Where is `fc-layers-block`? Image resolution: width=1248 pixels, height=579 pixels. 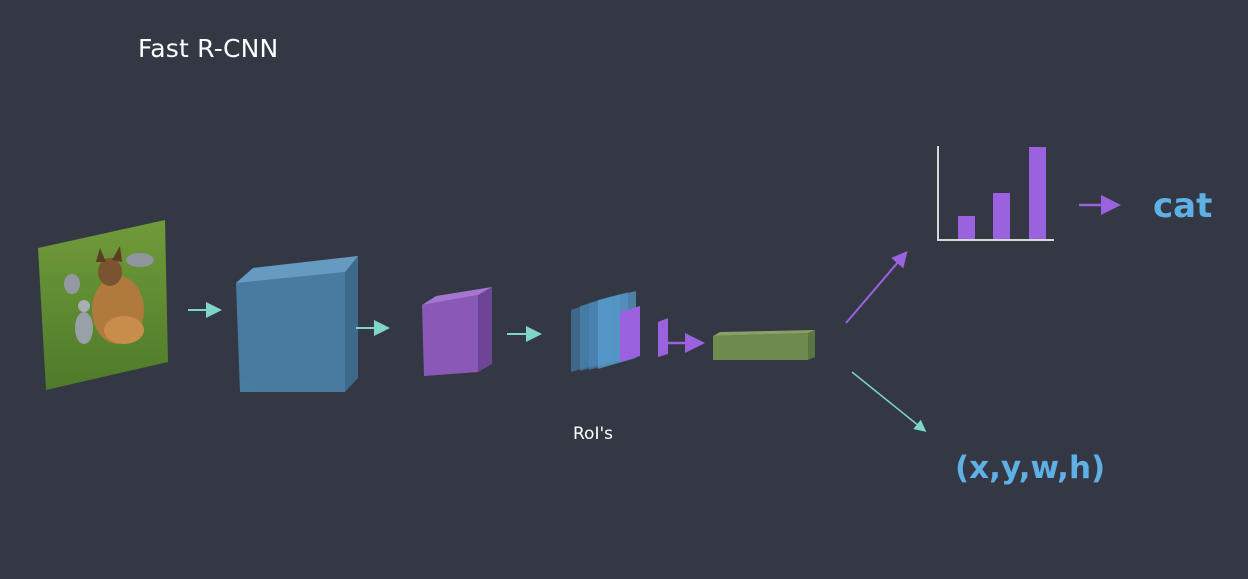
fc-layers-block is located at coordinates (764, 345).